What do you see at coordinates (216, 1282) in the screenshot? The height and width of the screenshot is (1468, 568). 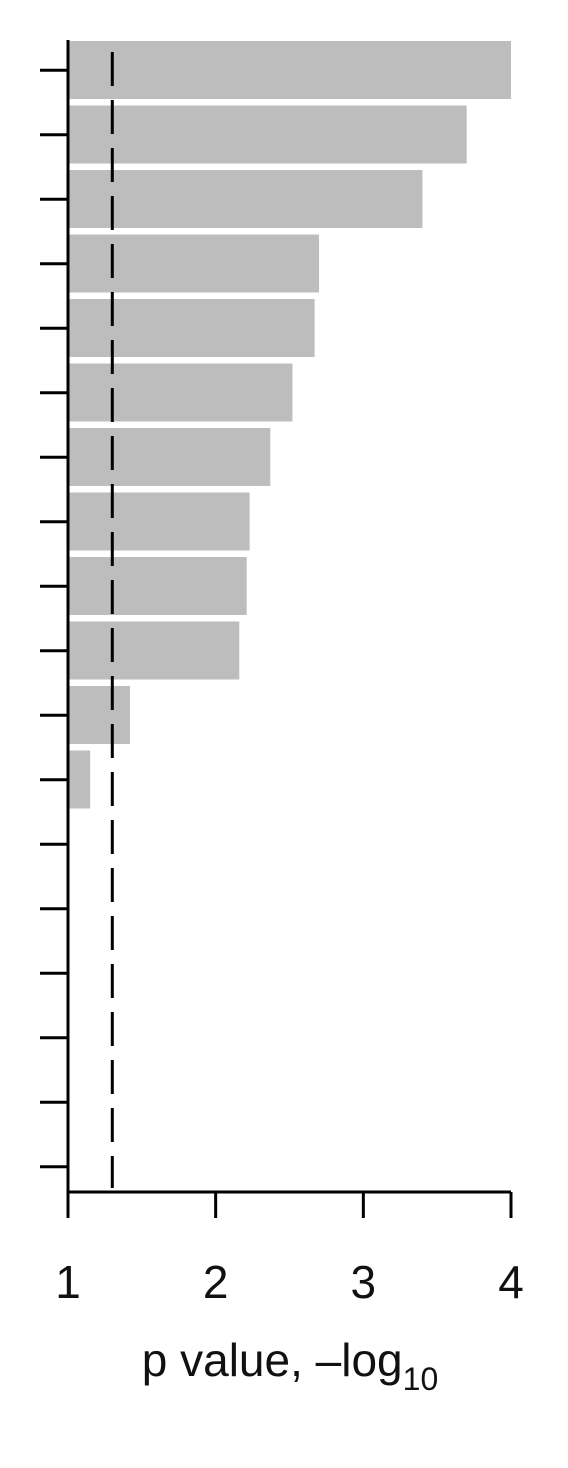 I see `x-tick-label-2: 2` at bounding box center [216, 1282].